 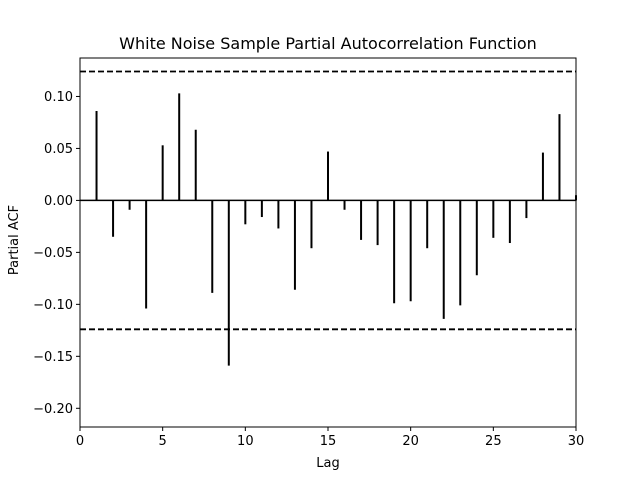 I want to click on x-tick-label: 25, so click(x=493, y=441).